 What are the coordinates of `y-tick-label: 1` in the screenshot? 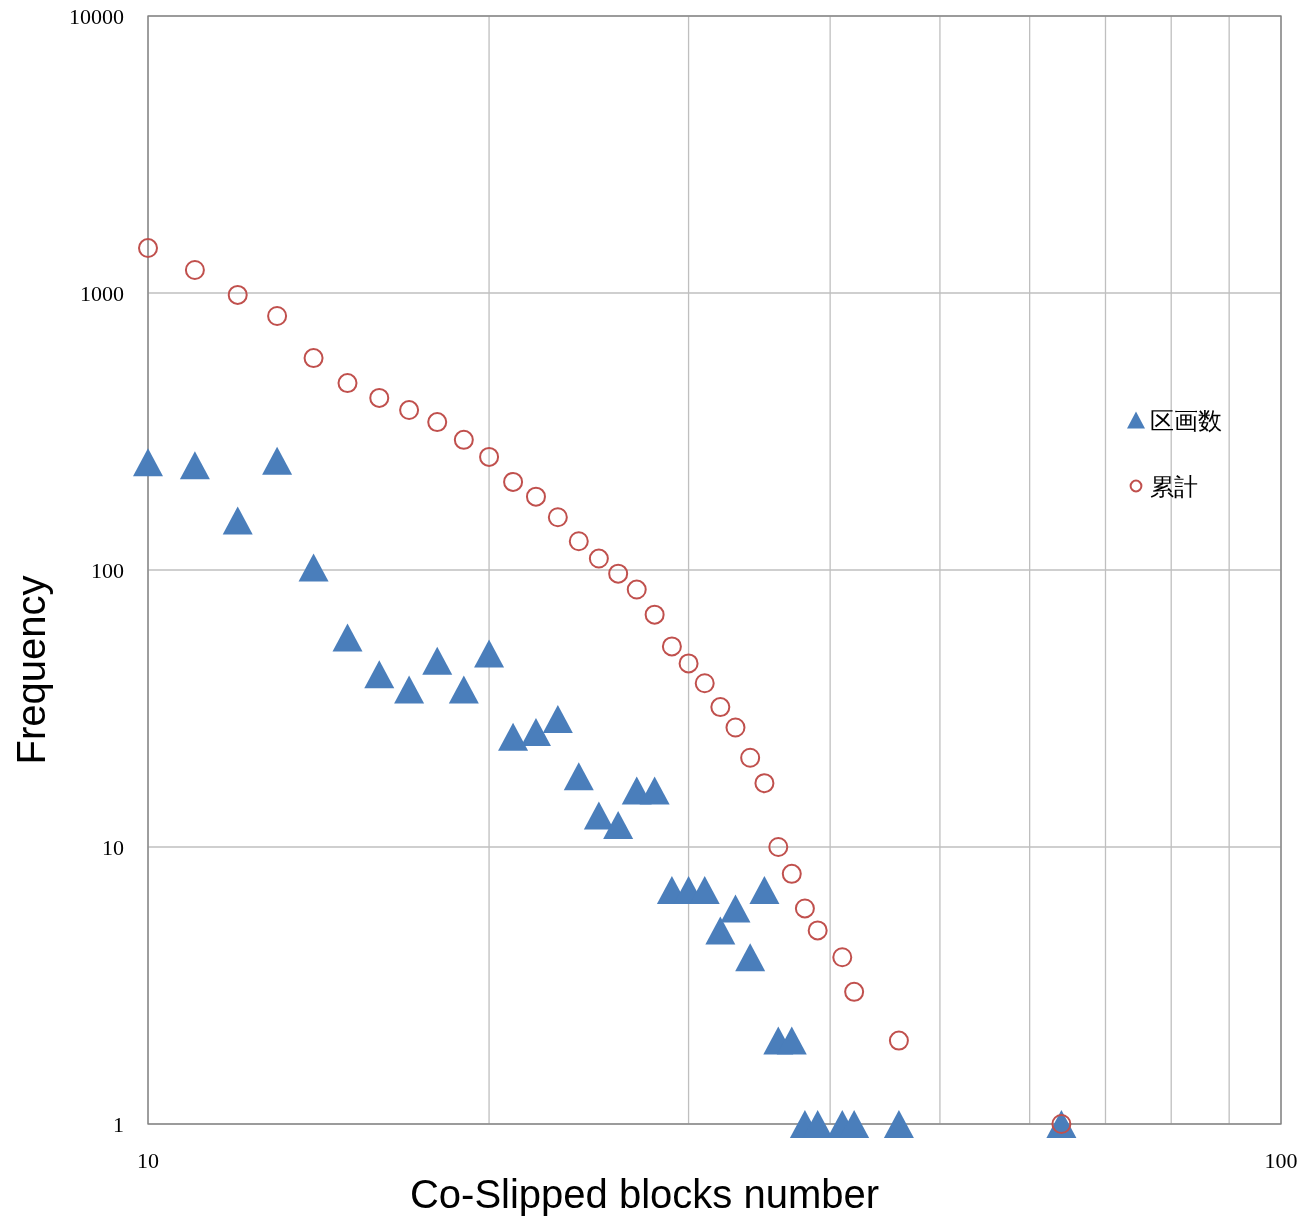 It's located at (118, 1124).